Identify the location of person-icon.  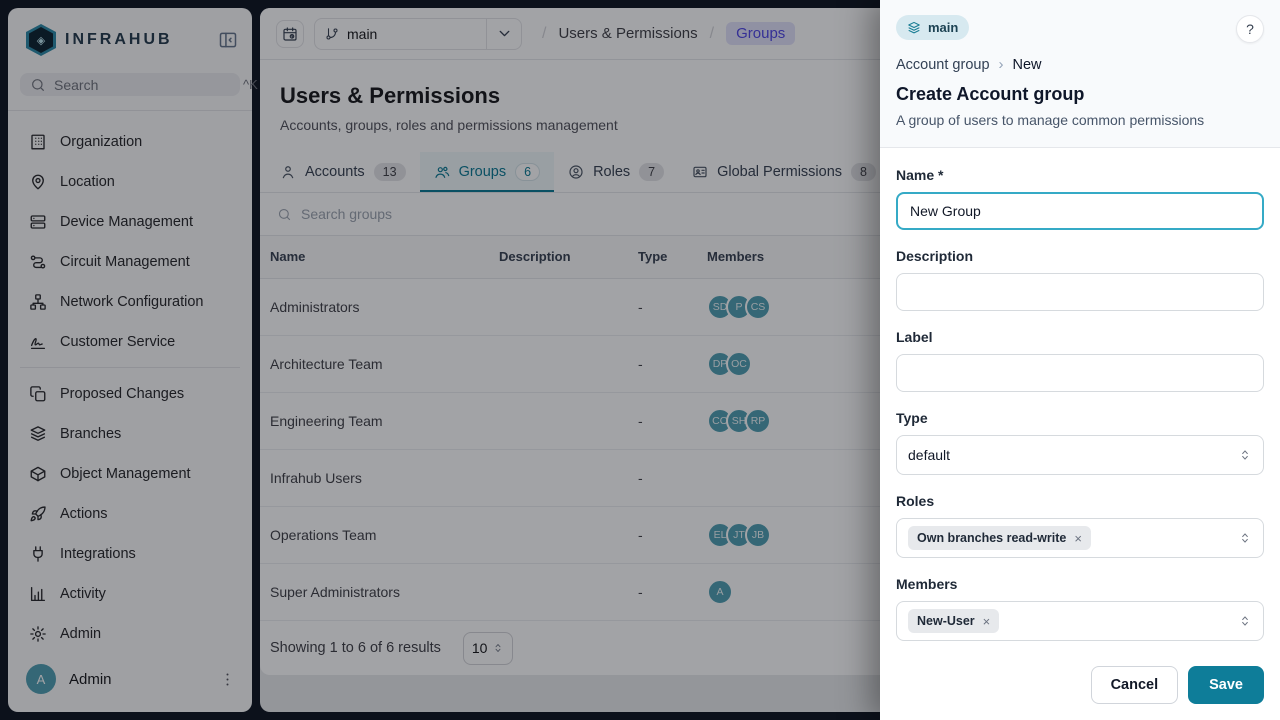
(288, 172).